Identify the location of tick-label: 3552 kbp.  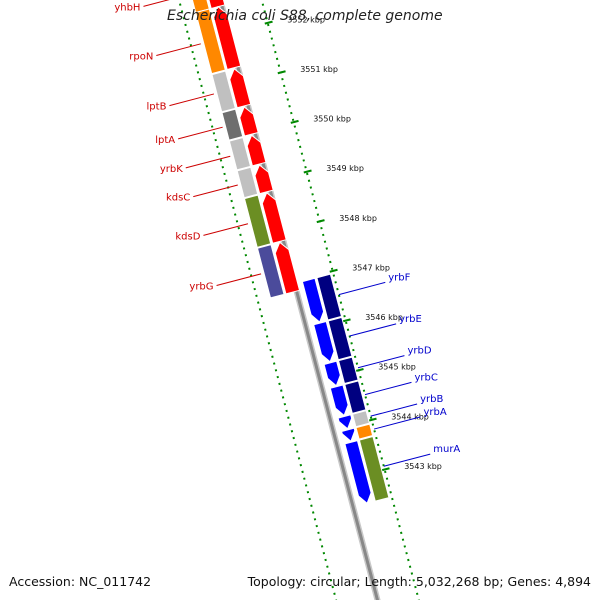
(306, 19).